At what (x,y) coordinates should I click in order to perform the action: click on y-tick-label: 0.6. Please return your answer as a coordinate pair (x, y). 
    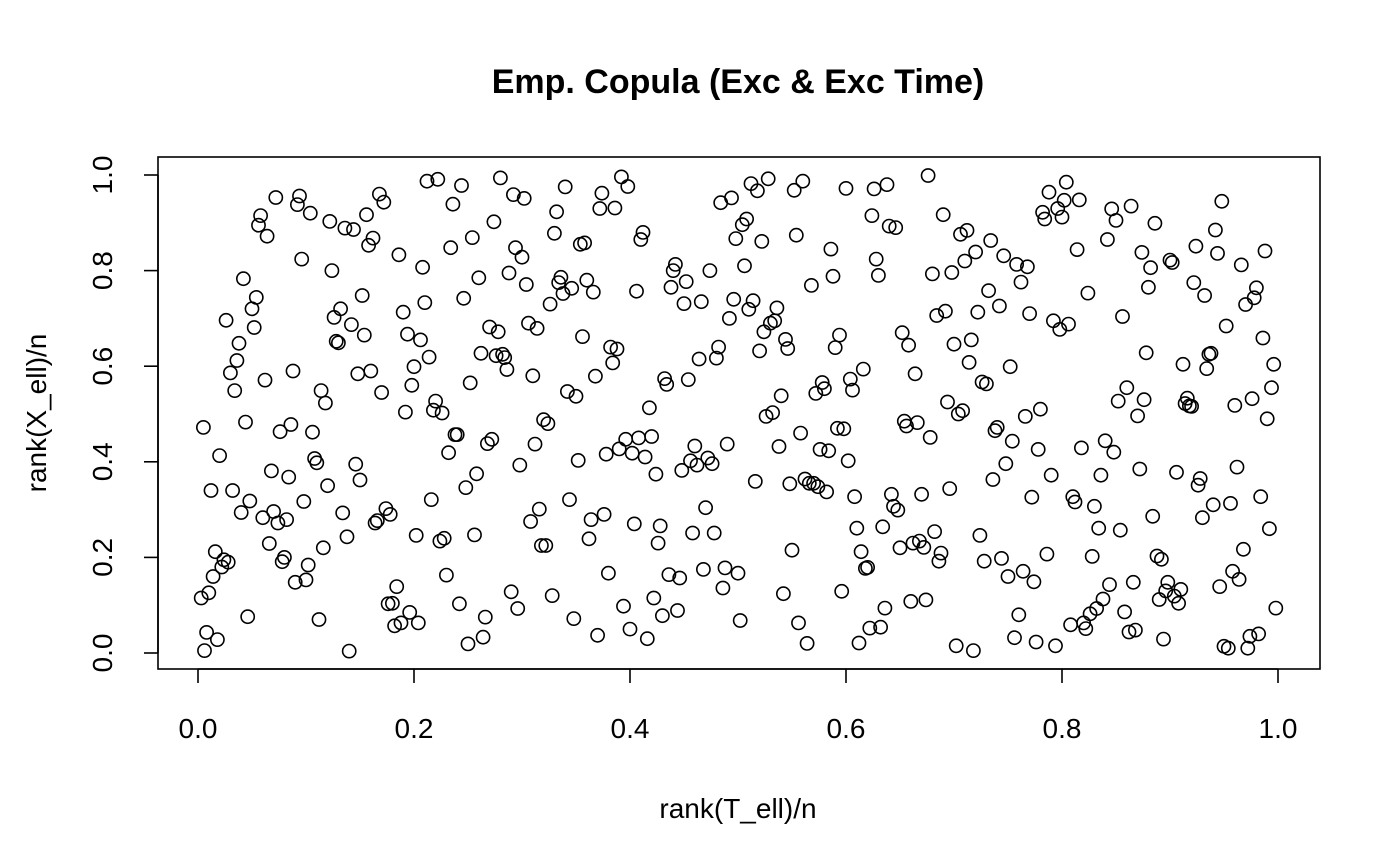
    Looking at the image, I should click on (102, 366).